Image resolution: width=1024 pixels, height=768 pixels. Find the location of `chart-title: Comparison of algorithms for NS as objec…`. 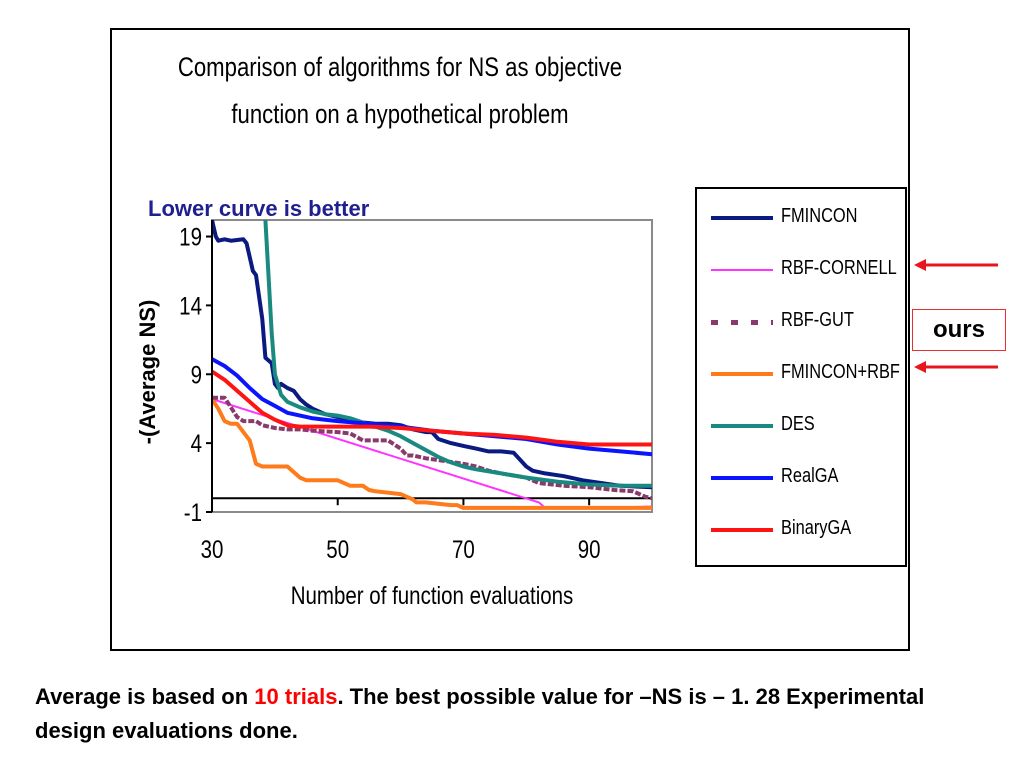

chart-title: Comparison of algorithms for NS as objec… is located at coordinates (400, 91).